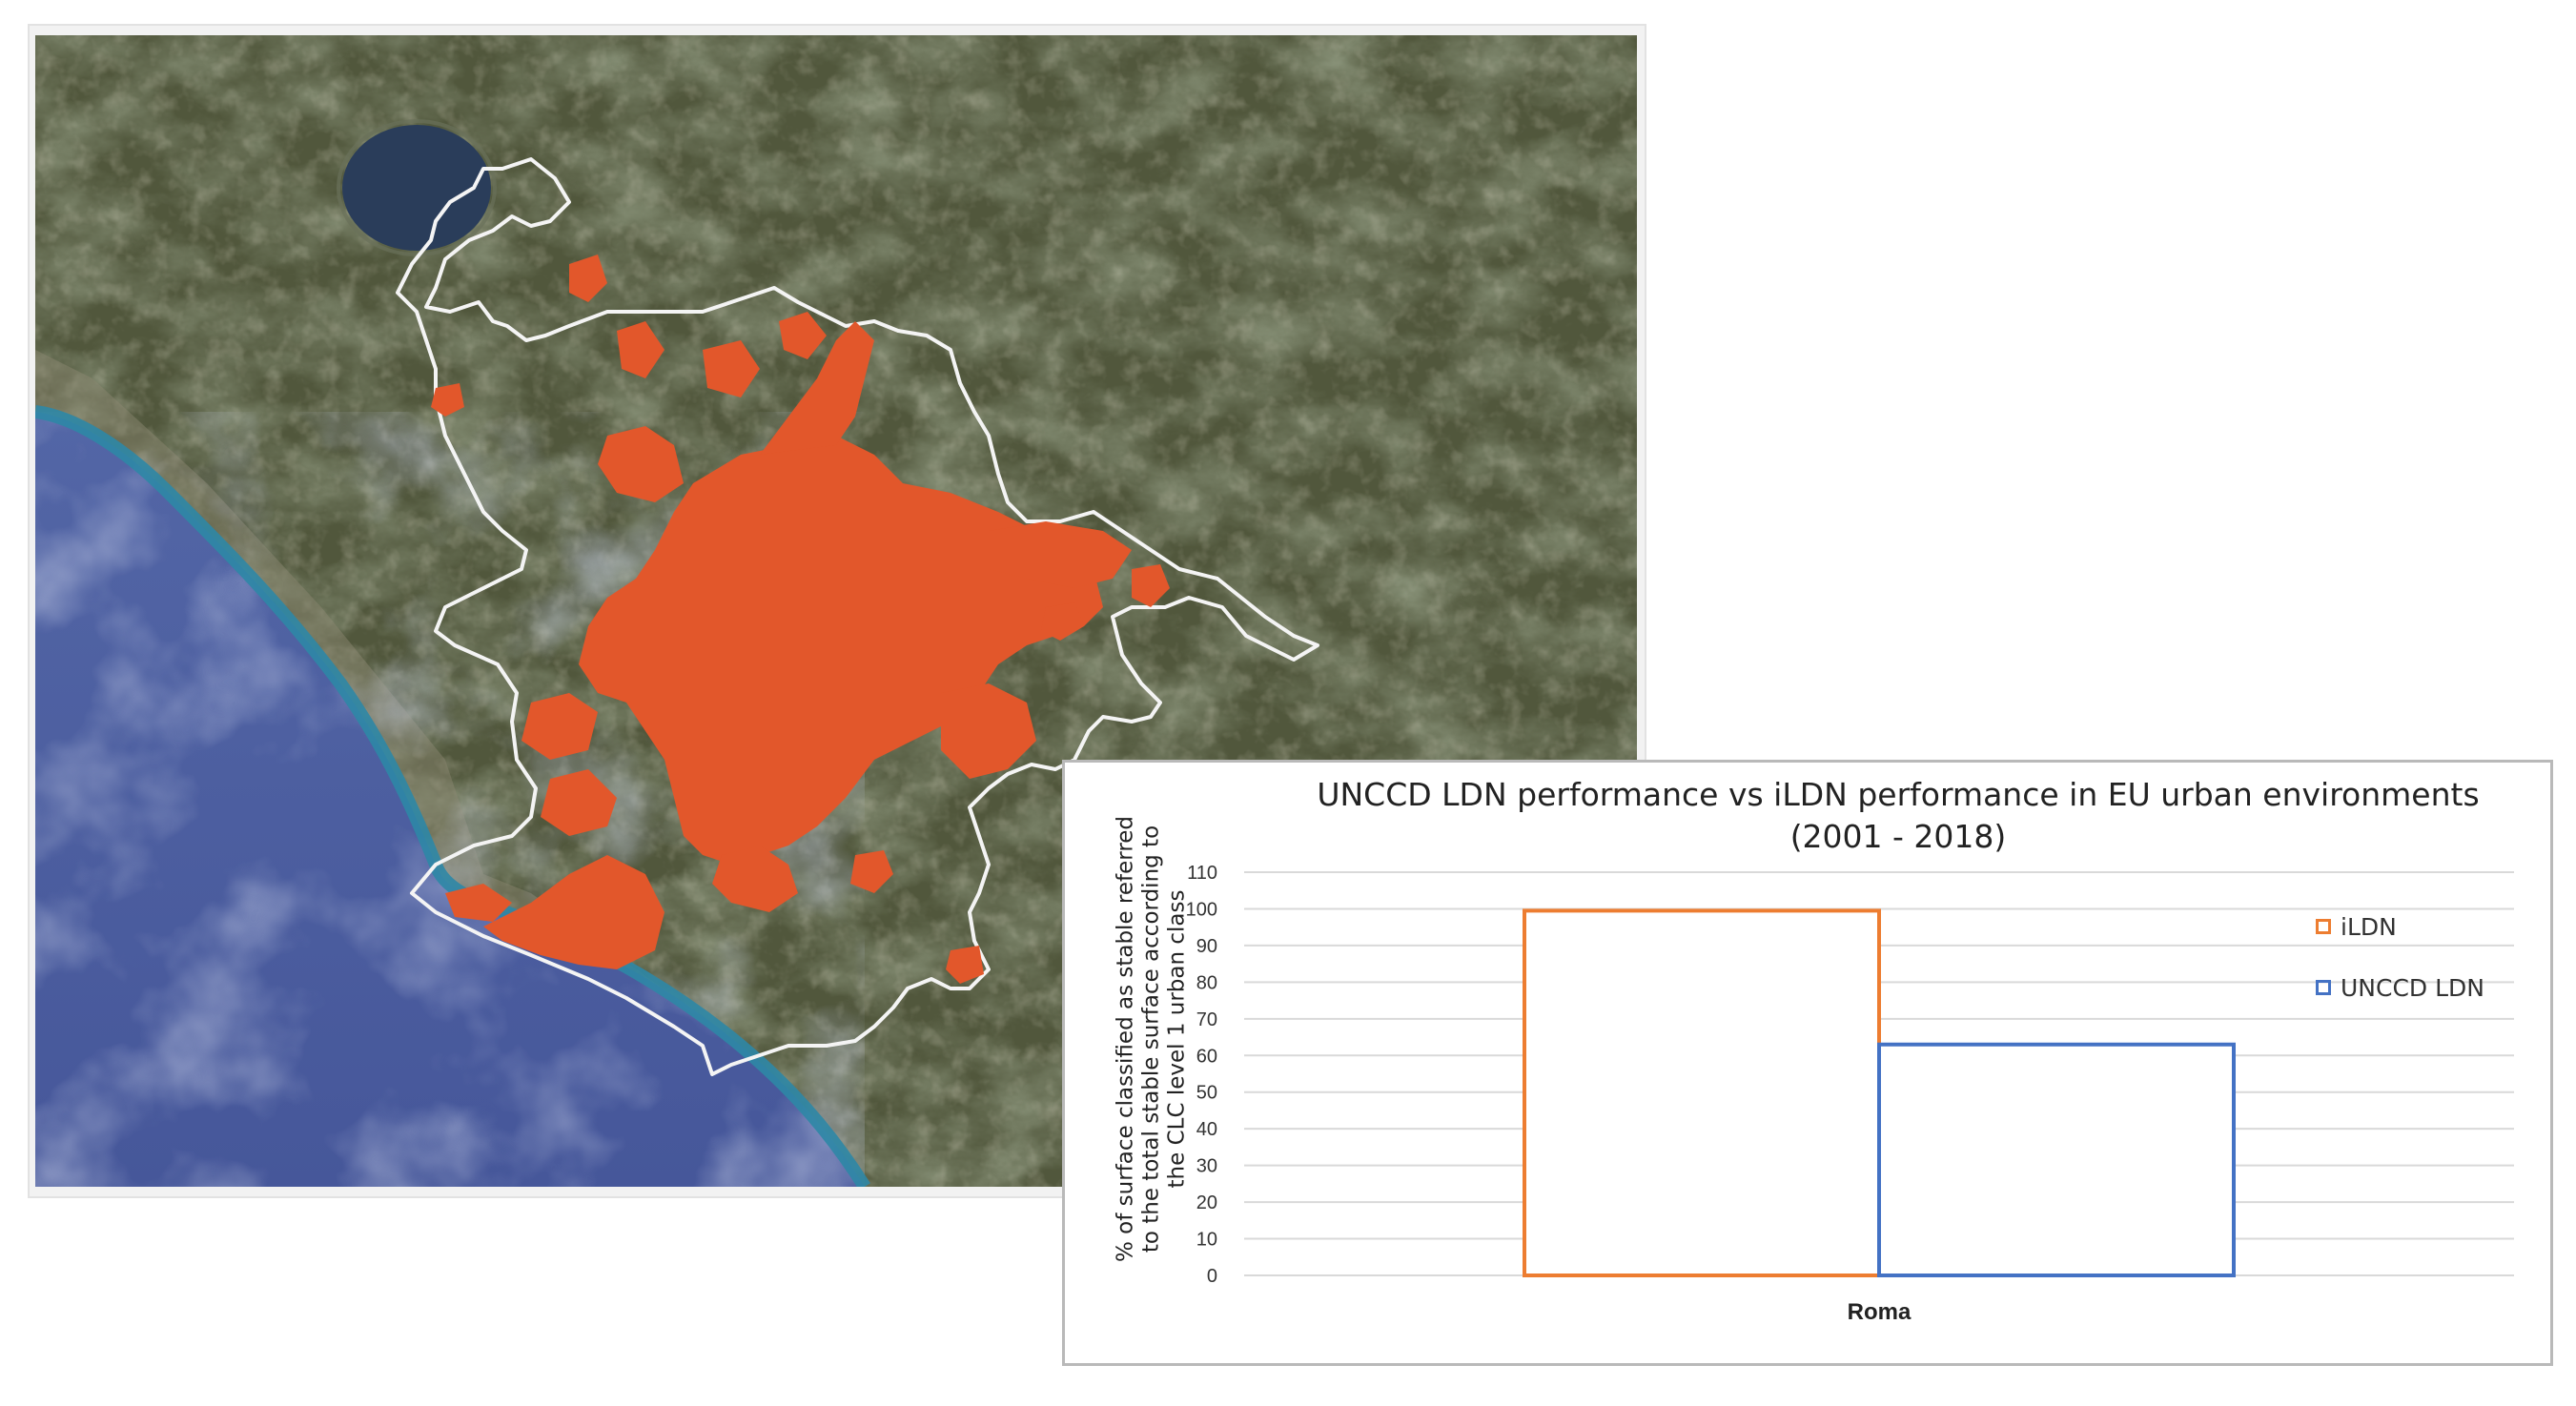 The height and width of the screenshot is (1406, 2576). Describe the element at coordinates (817, 388) in the screenshot. I see `urban-north-arm` at that location.